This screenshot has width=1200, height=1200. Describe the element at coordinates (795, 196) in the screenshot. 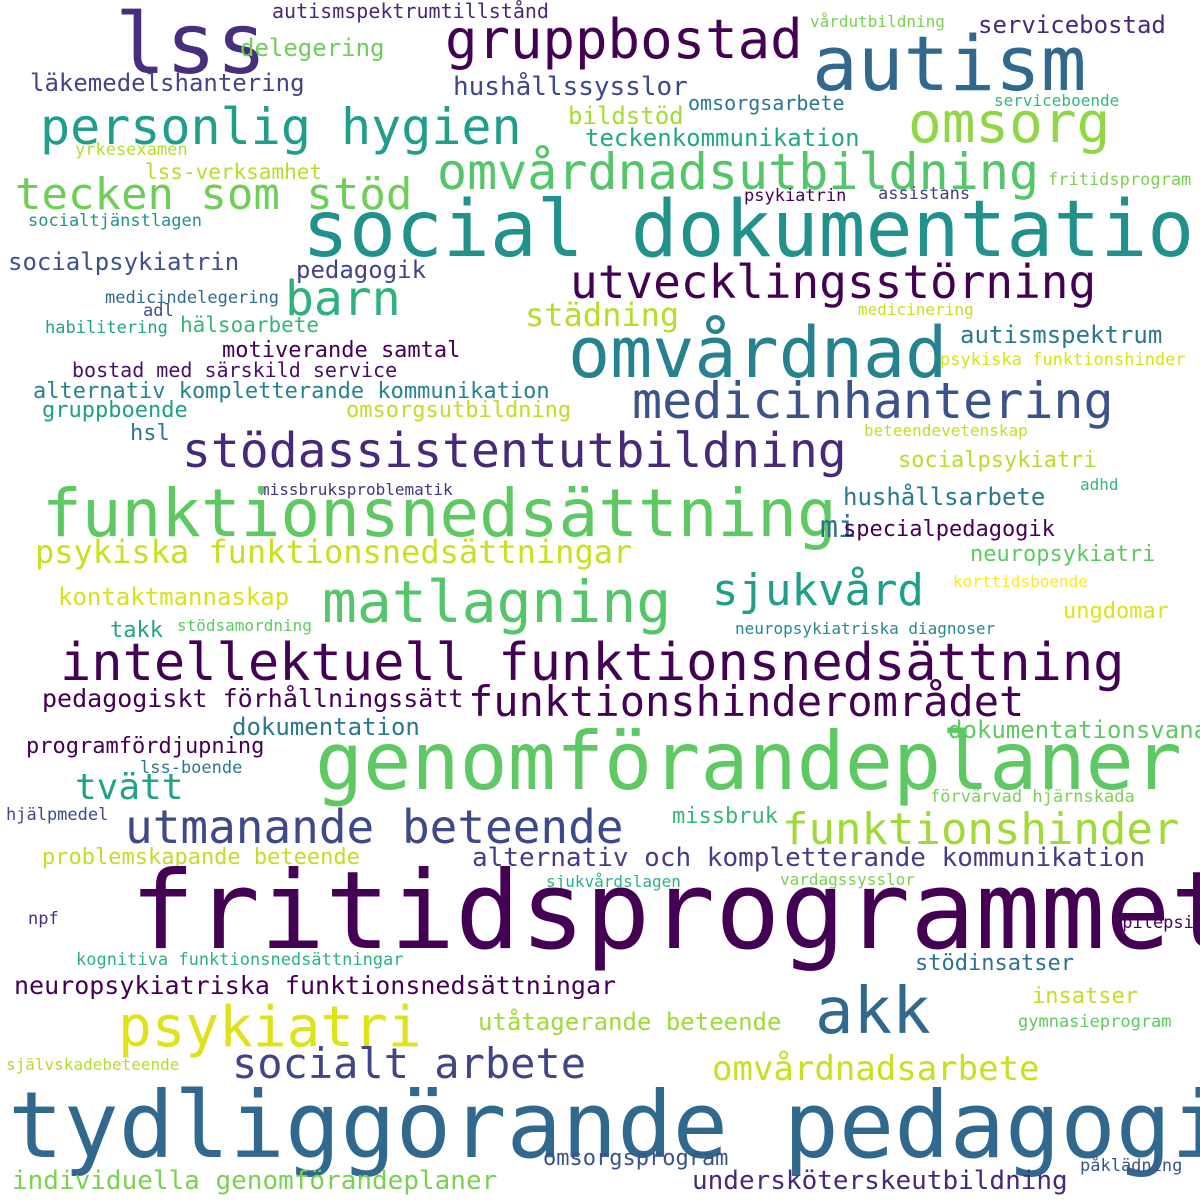

I see `word-psykiatrin: psykiatrin` at that location.